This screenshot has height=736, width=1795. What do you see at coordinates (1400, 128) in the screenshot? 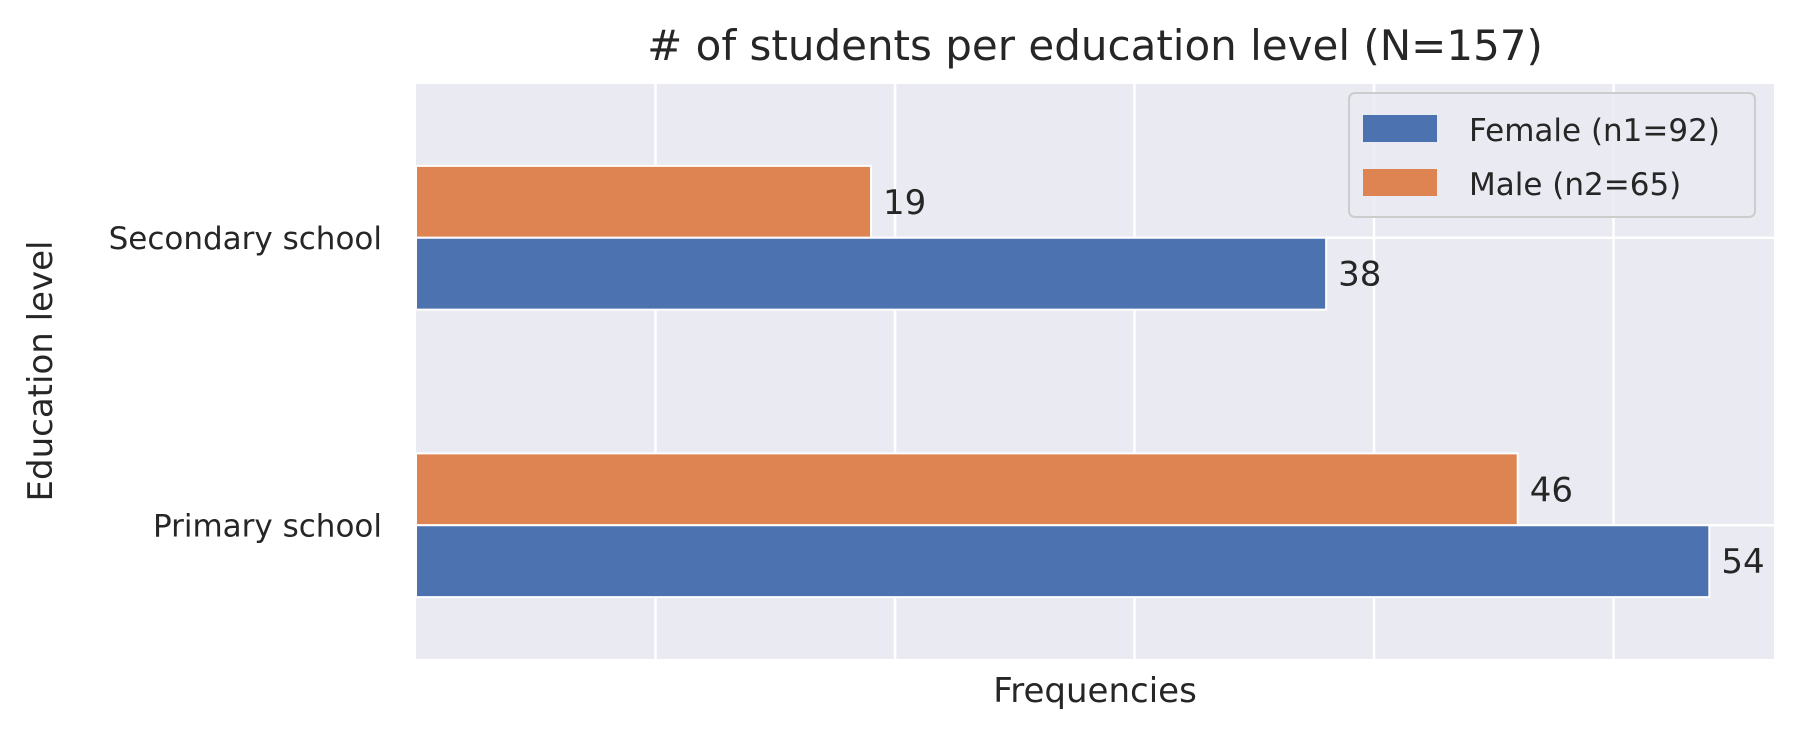
I see `legend-swatch-female` at bounding box center [1400, 128].